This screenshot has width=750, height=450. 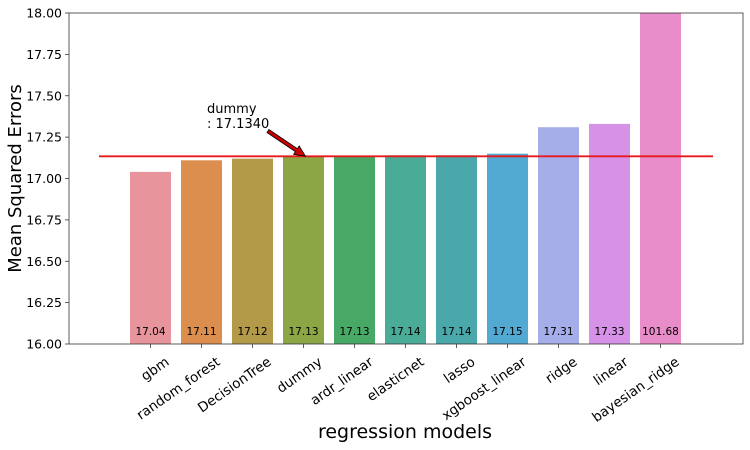 I want to click on bar-random_forest, so click(x=201, y=252).